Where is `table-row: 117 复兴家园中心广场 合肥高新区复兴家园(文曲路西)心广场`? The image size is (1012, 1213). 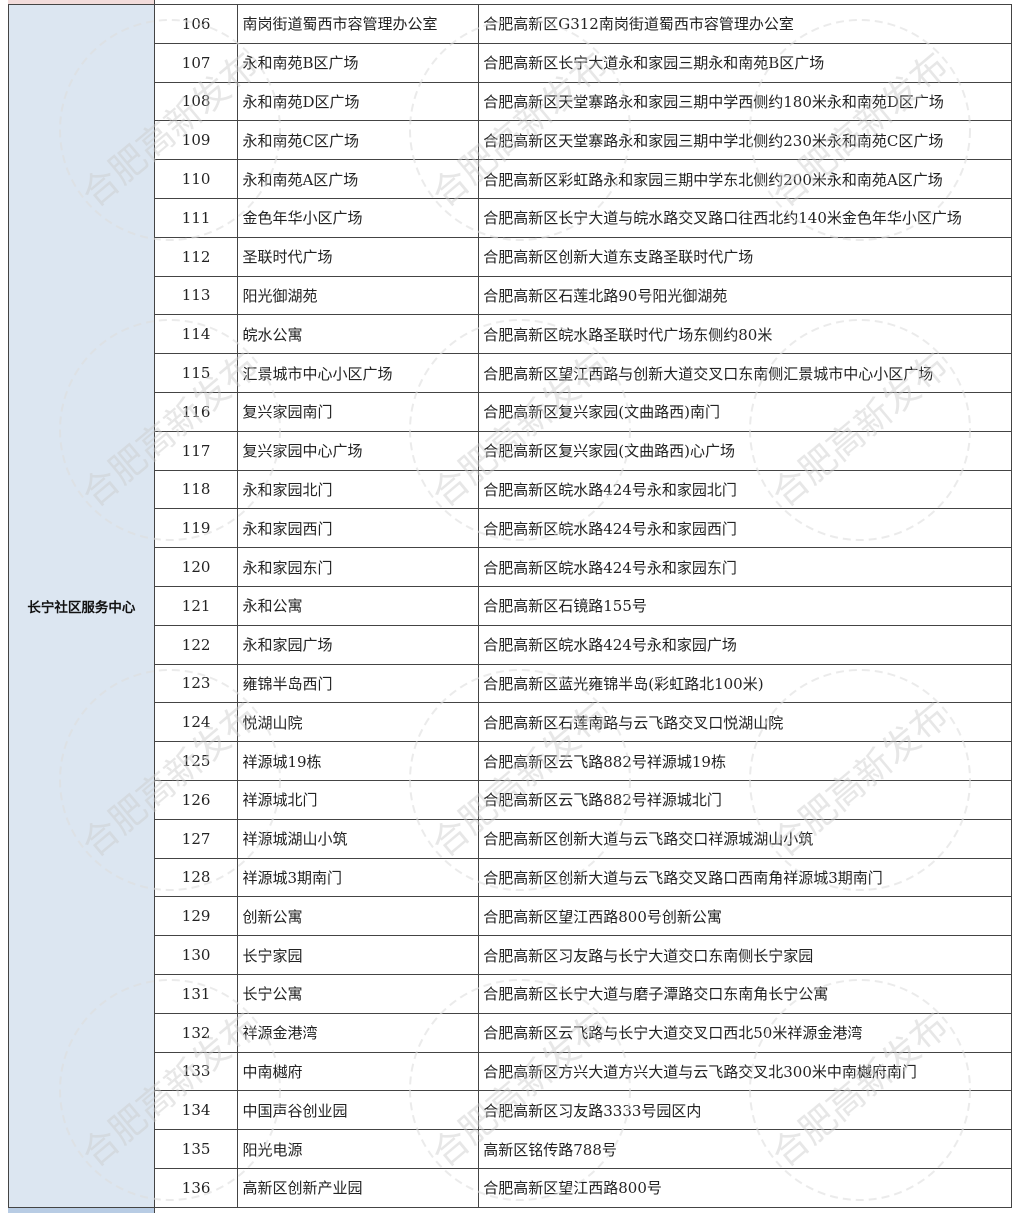 table-row: 117 复兴家园中心广场 合肥高新区复兴家园(文曲路西)心广场 is located at coordinates (510, 450).